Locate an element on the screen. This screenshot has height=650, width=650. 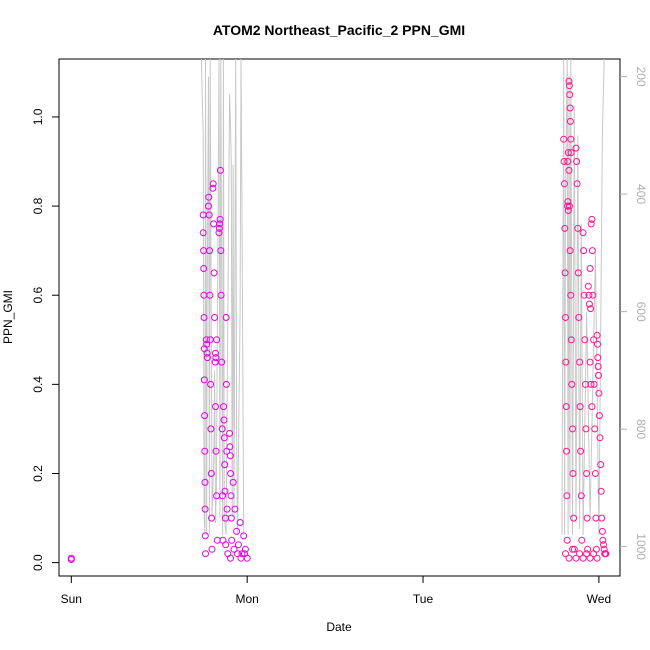
chart-title: ATOM2 Northeast_Pacific_2 PPN_GMI is located at coordinates (339, 30).